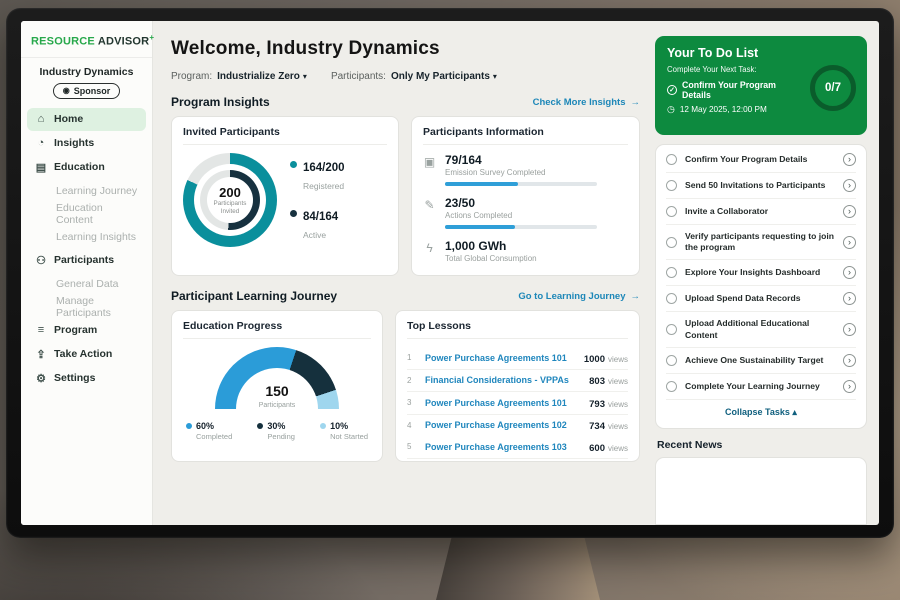 This screenshot has width=900, height=600. I want to click on sidebar-nav: ⌂ Home ◔ Insights ▤ Education, so click(86, 248).